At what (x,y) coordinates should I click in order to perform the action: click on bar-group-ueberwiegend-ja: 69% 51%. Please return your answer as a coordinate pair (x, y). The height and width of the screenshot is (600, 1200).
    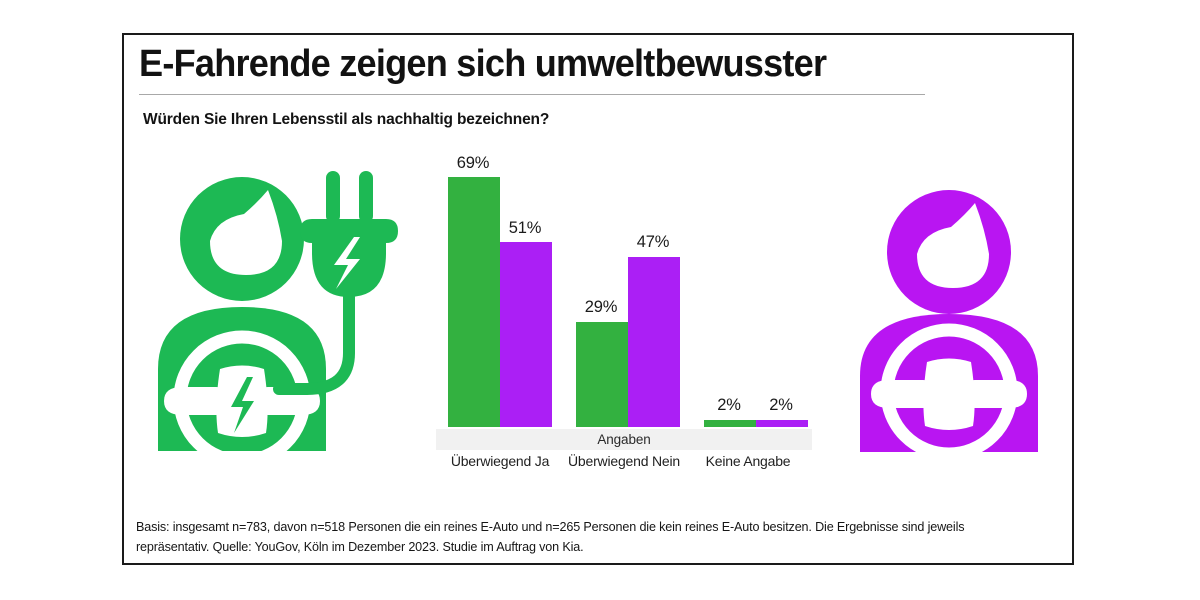
    Looking at the image, I should click on (500, 290).